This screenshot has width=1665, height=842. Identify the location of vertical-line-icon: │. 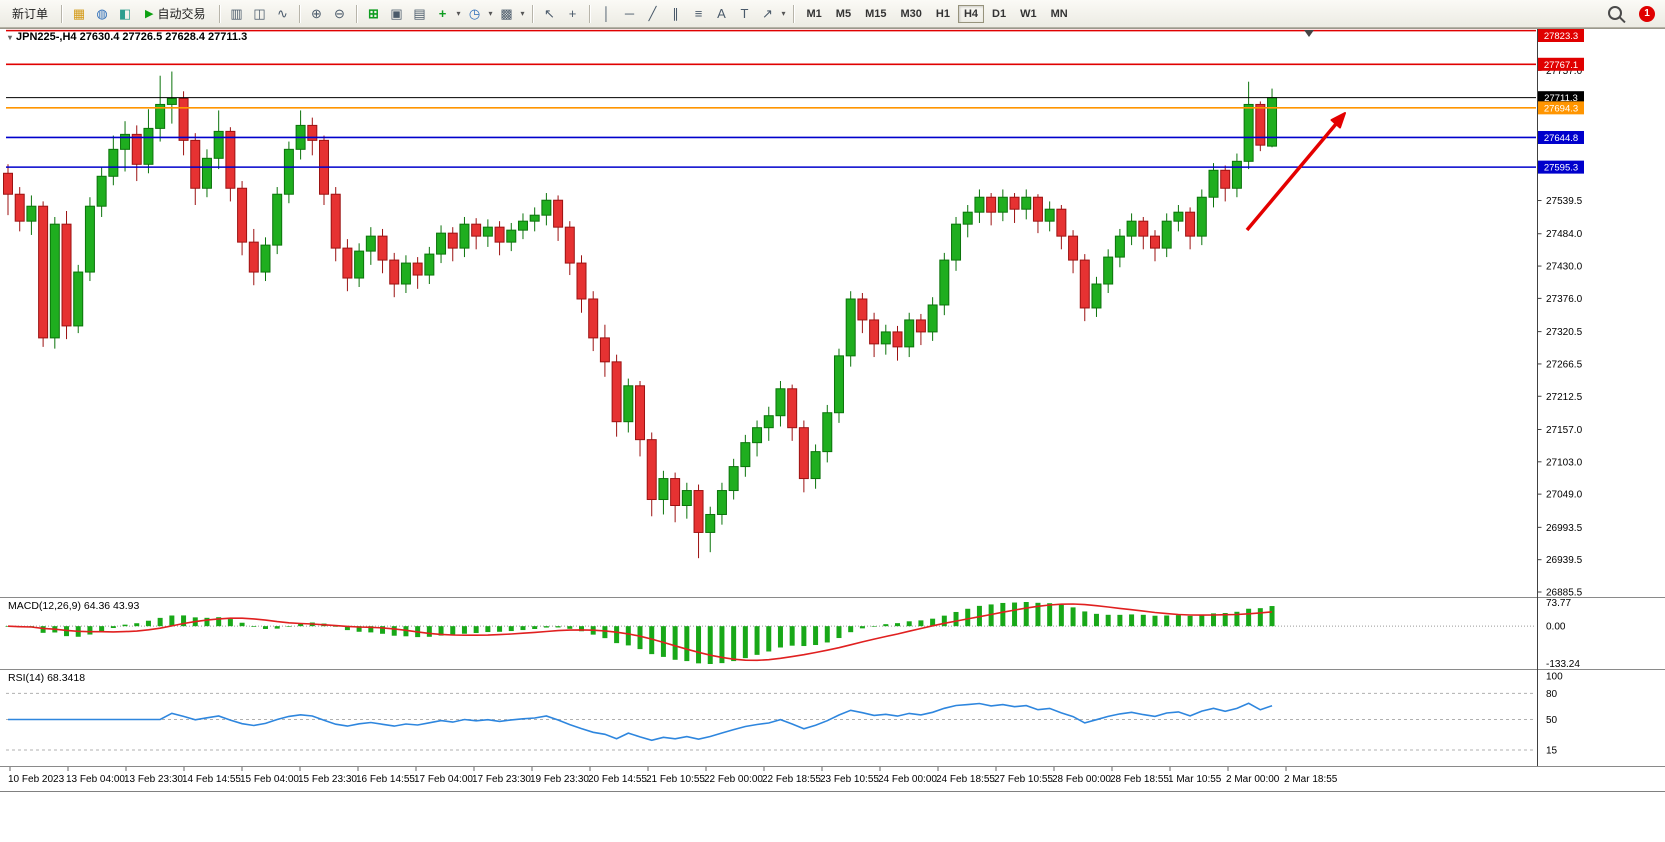
(607, 14).